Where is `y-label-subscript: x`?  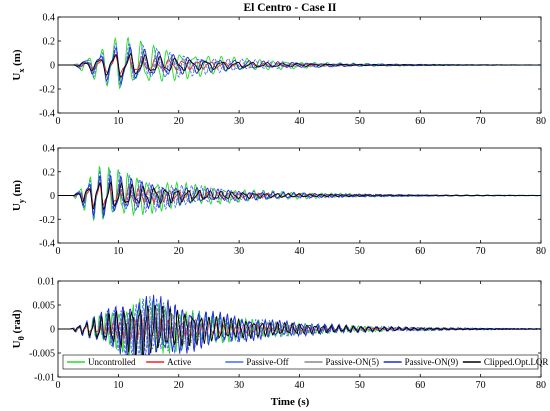 y-label-subscript: x is located at coordinates (21, 71).